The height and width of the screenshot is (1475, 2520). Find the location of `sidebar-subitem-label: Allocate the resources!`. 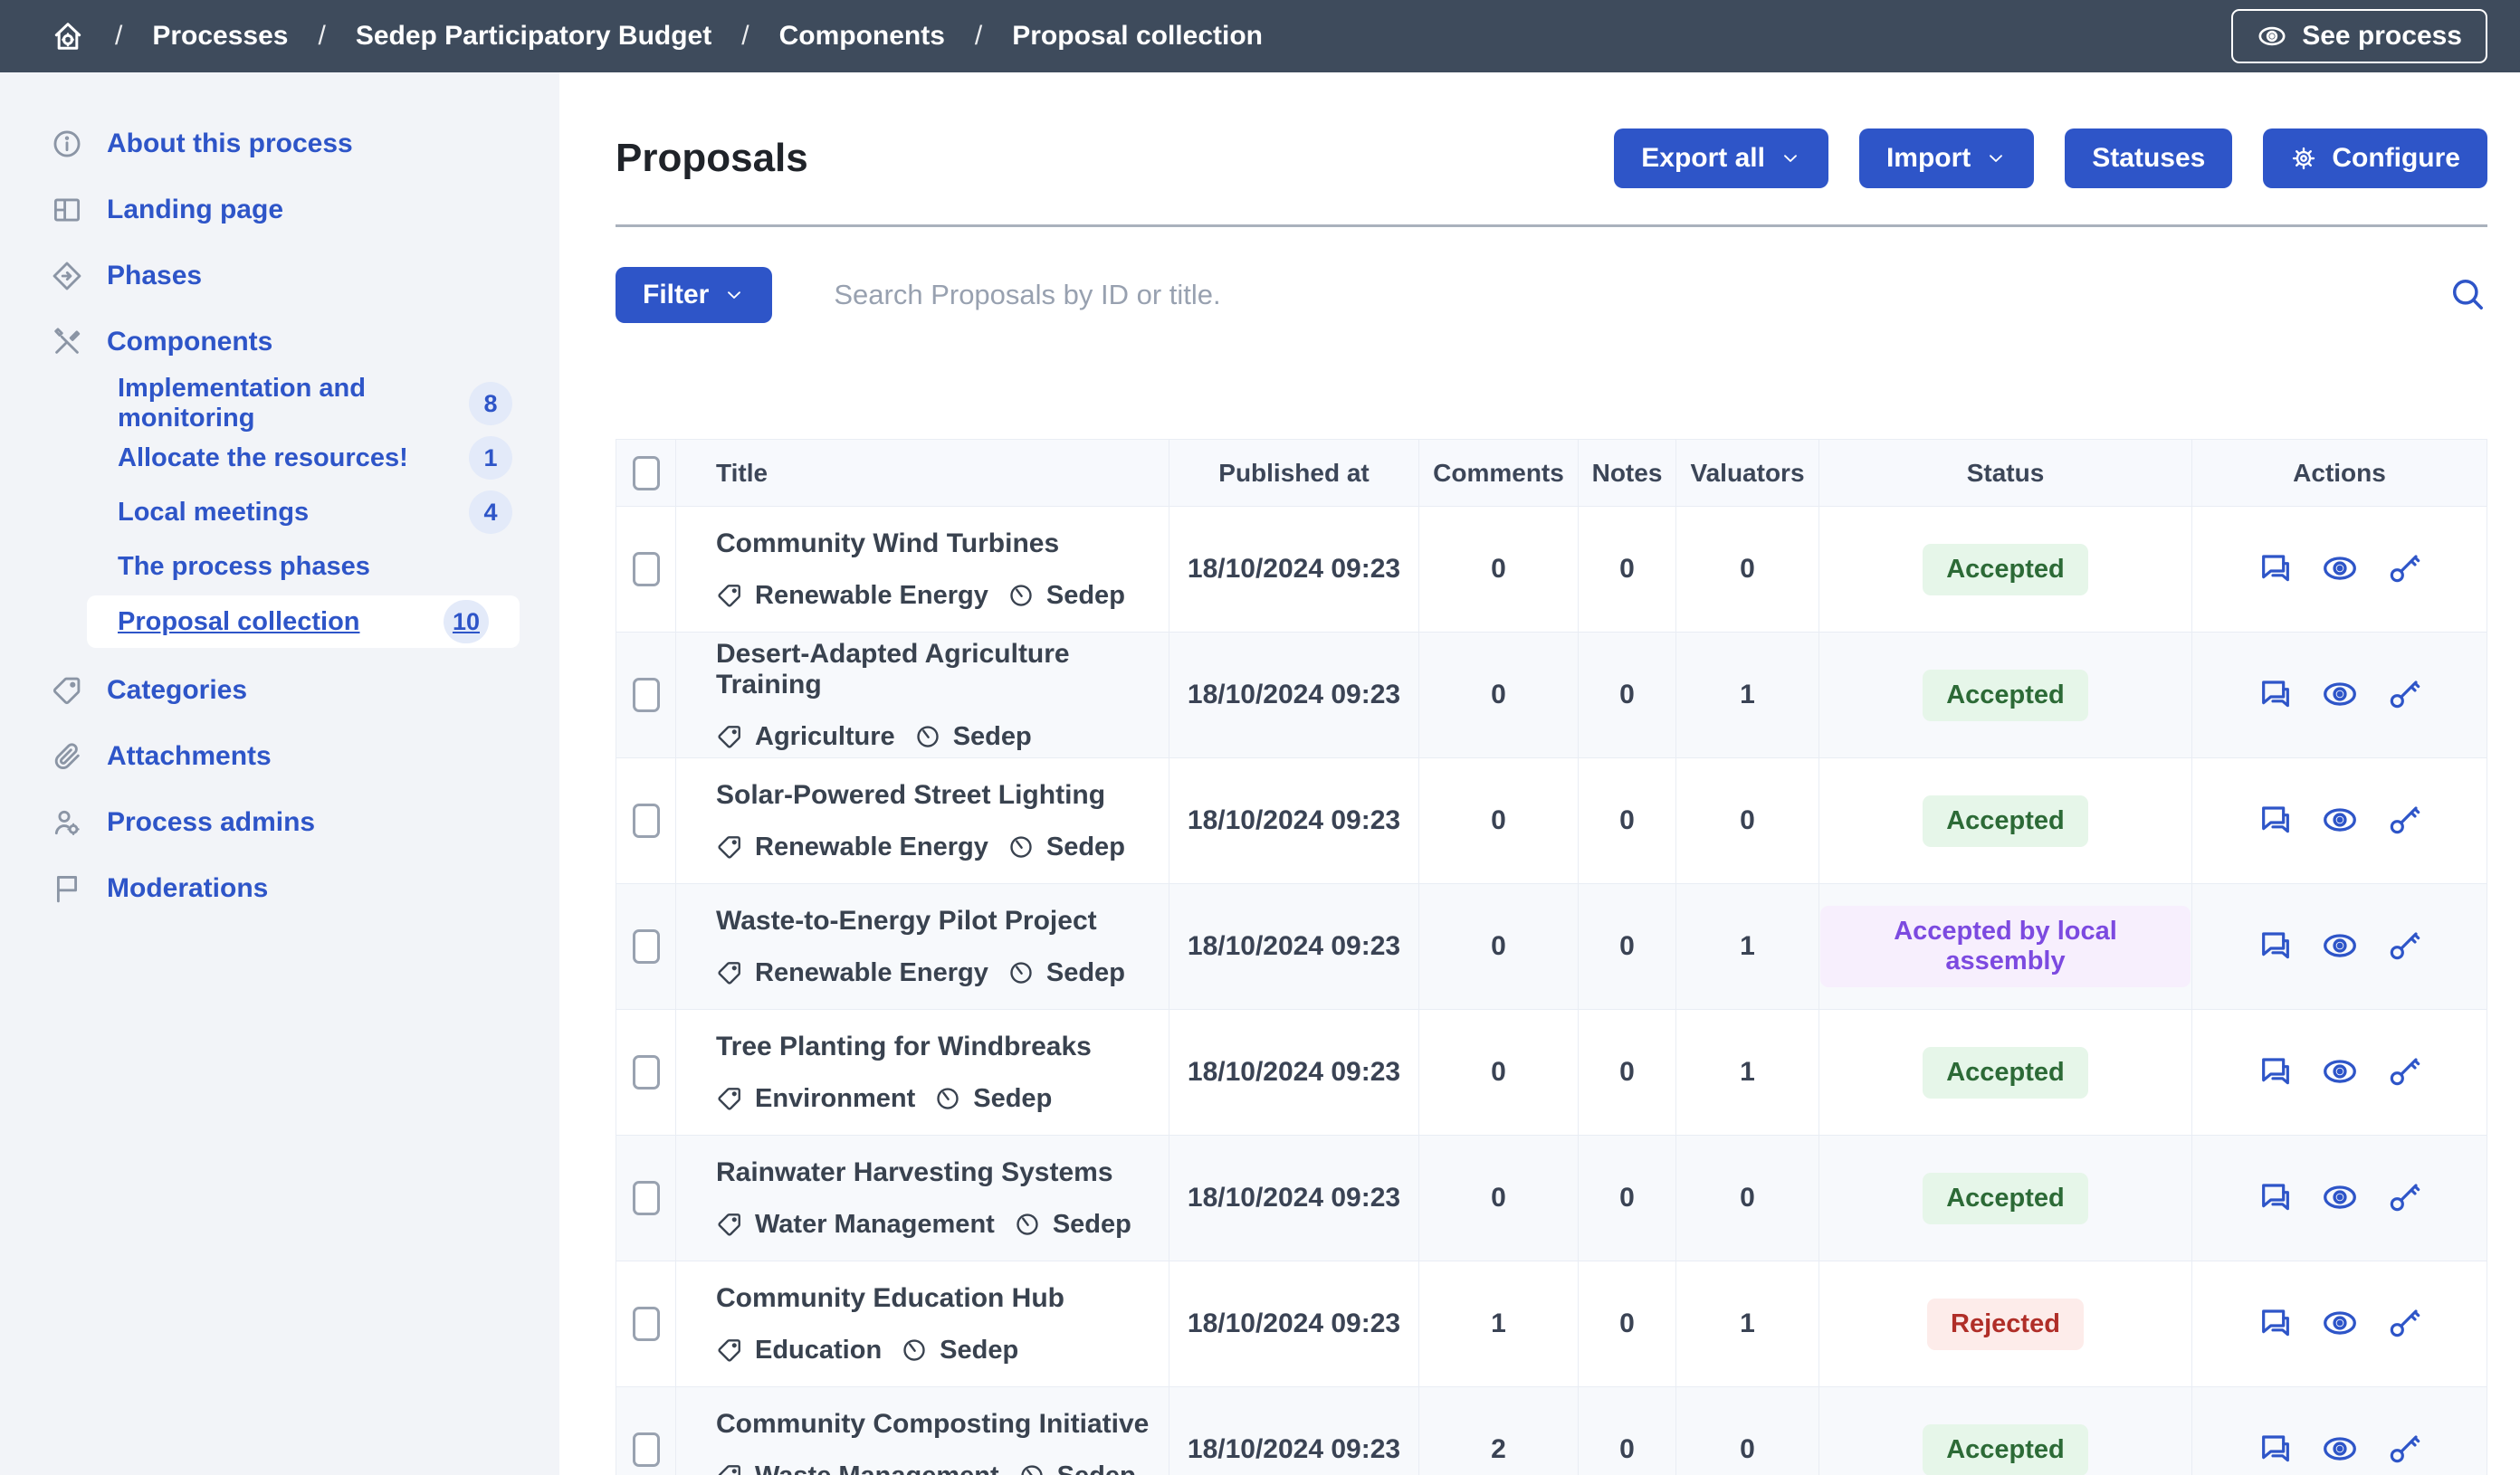

sidebar-subitem-label: Allocate the resources! is located at coordinates (263, 457).